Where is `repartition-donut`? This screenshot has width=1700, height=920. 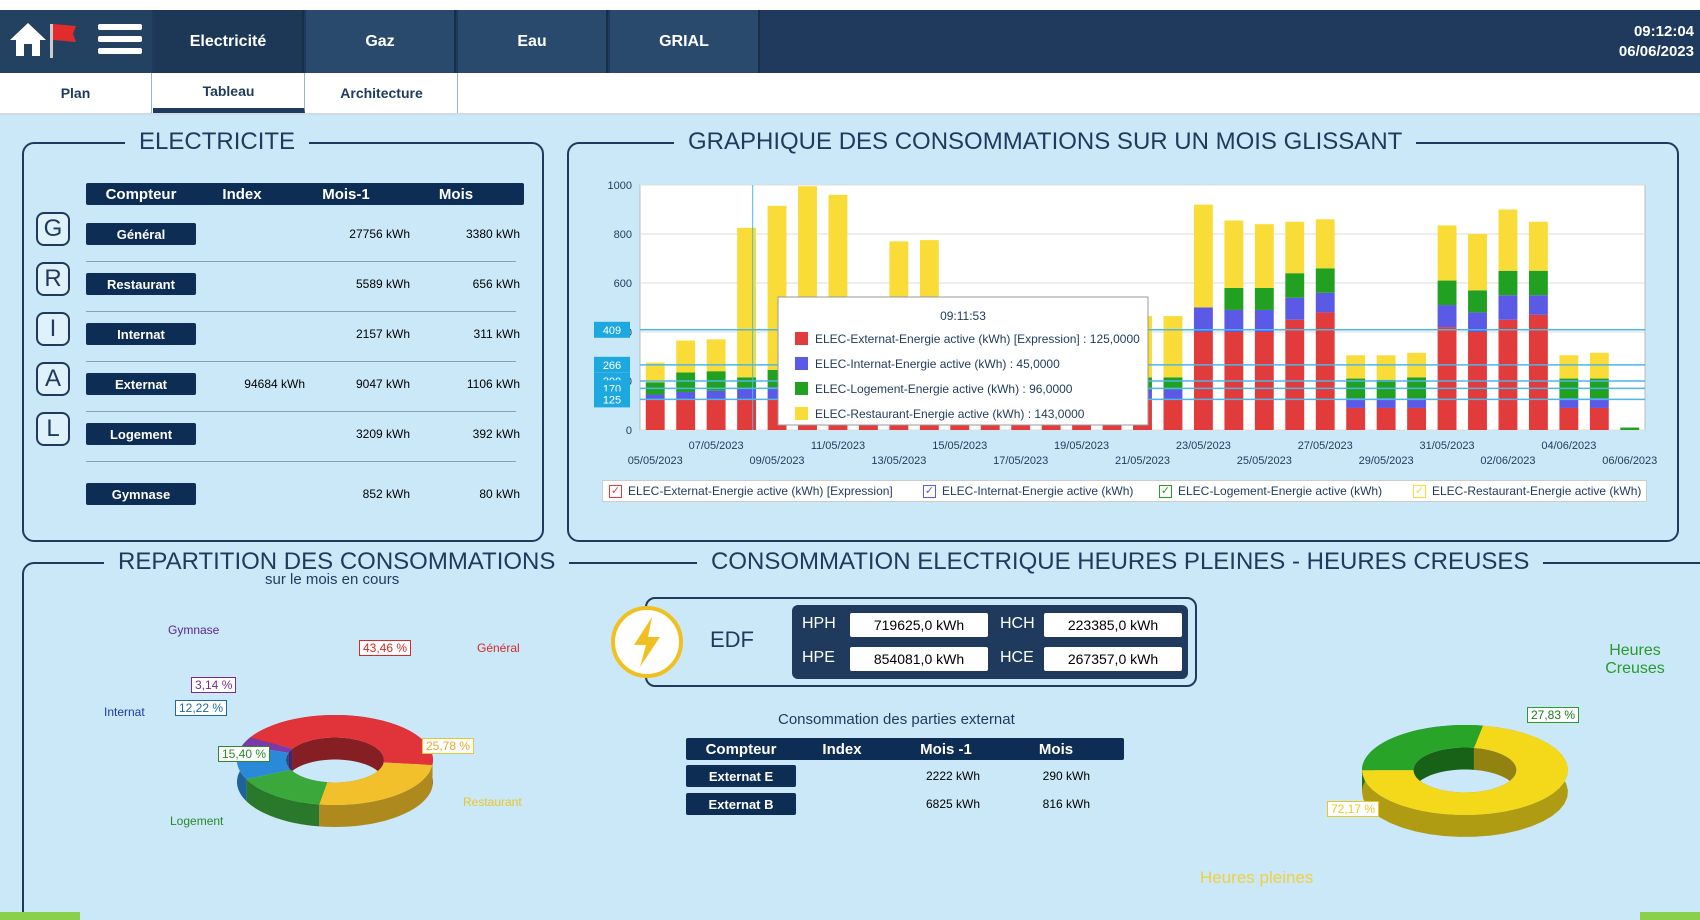 repartition-donut is located at coordinates (335, 771).